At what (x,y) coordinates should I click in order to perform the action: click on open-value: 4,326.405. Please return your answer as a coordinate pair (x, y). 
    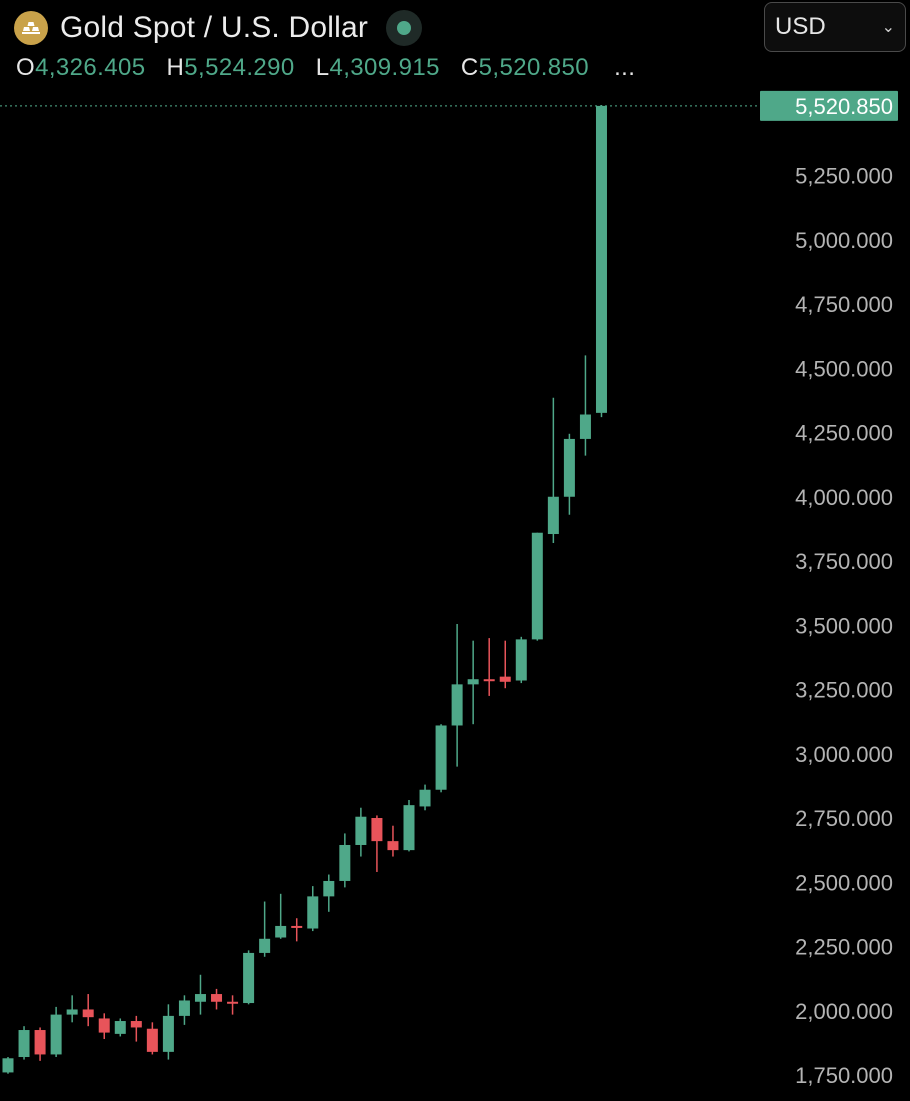
    Looking at the image, I should click on (90, 67).